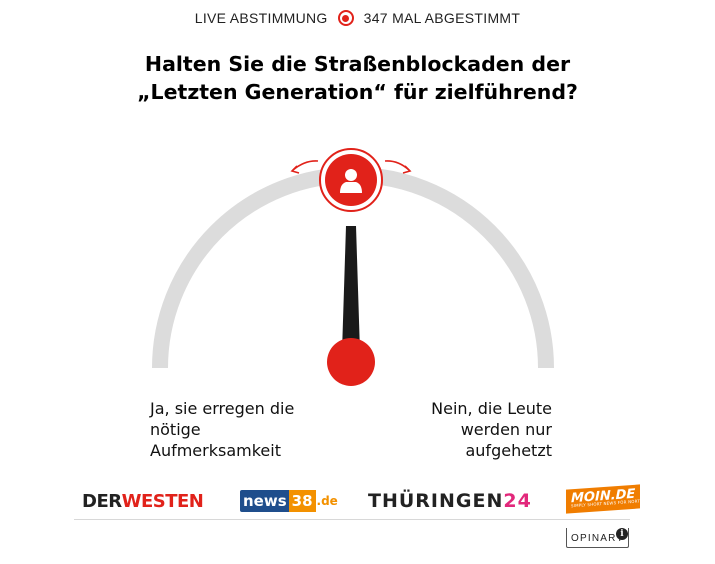  I want to click on opinary-brand: OPINARY, so click(598, 538).